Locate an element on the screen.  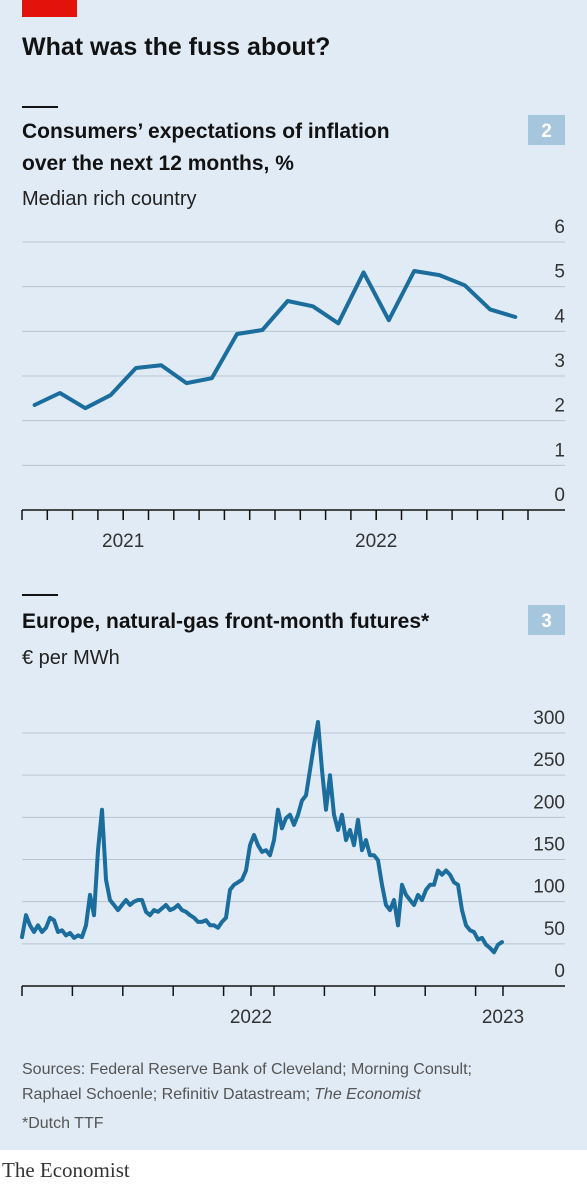
chart-number: 3 is located at coordinates (546, 621).